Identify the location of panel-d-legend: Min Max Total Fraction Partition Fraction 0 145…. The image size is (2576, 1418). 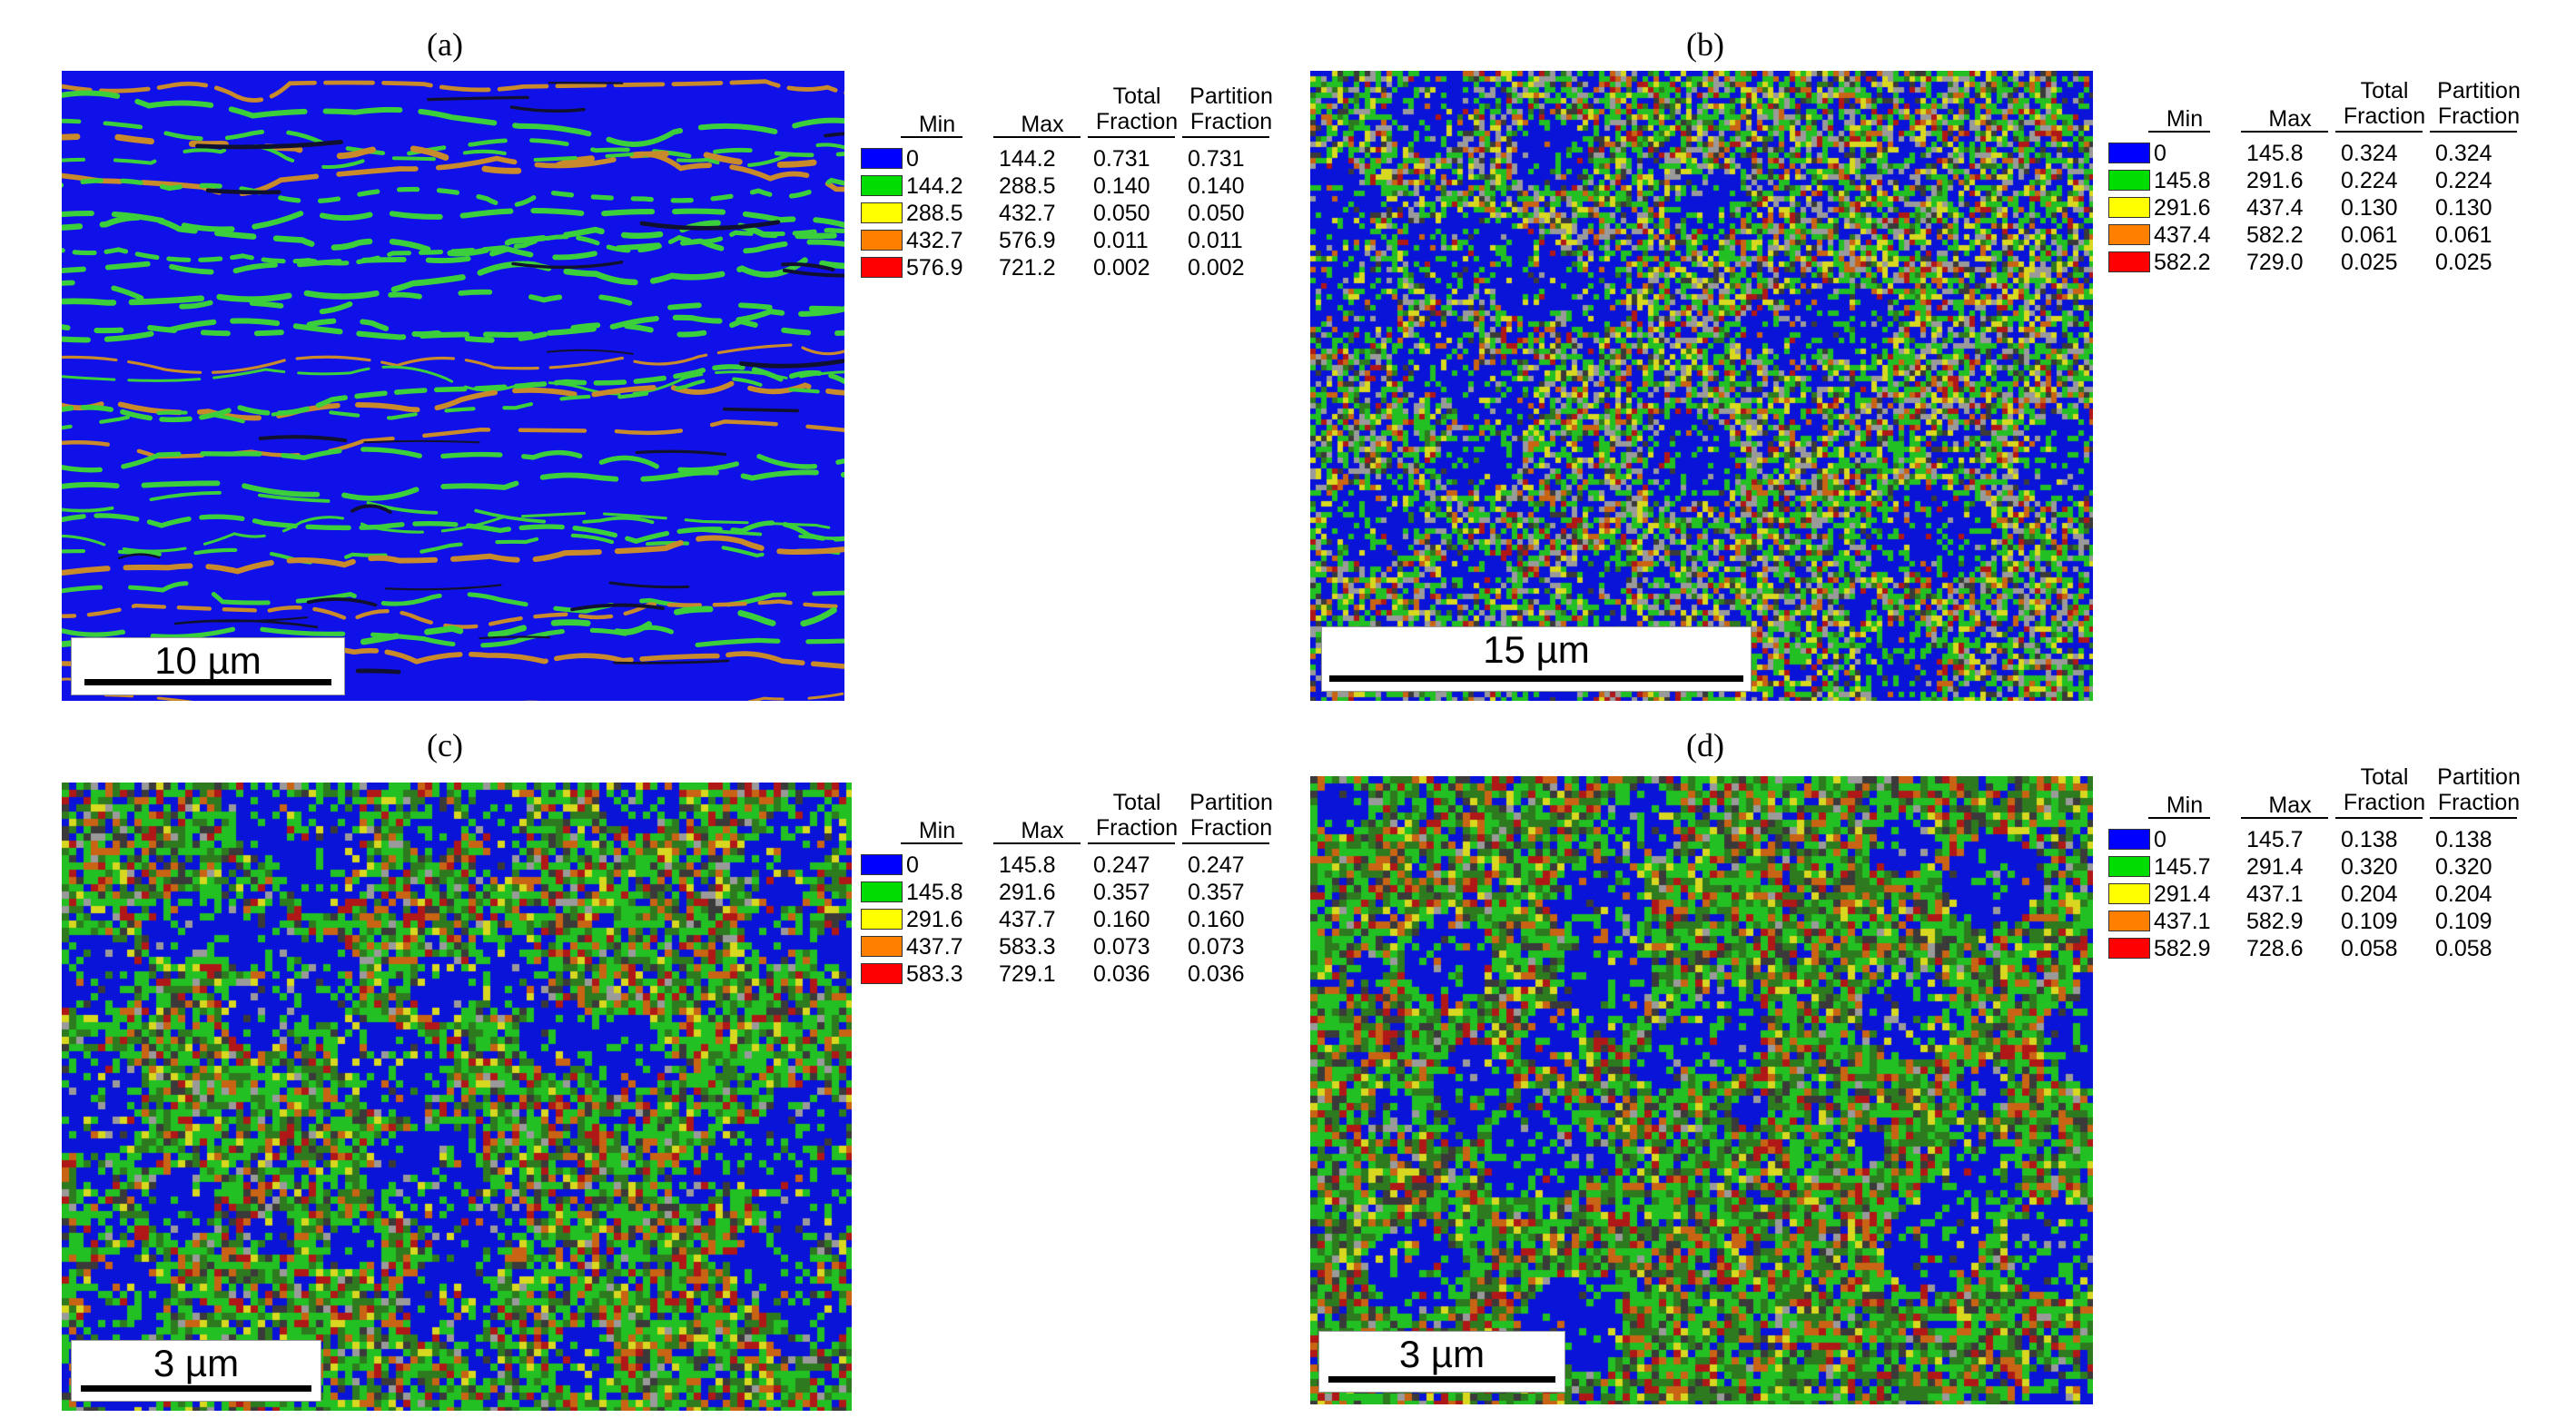
(2335, 864).